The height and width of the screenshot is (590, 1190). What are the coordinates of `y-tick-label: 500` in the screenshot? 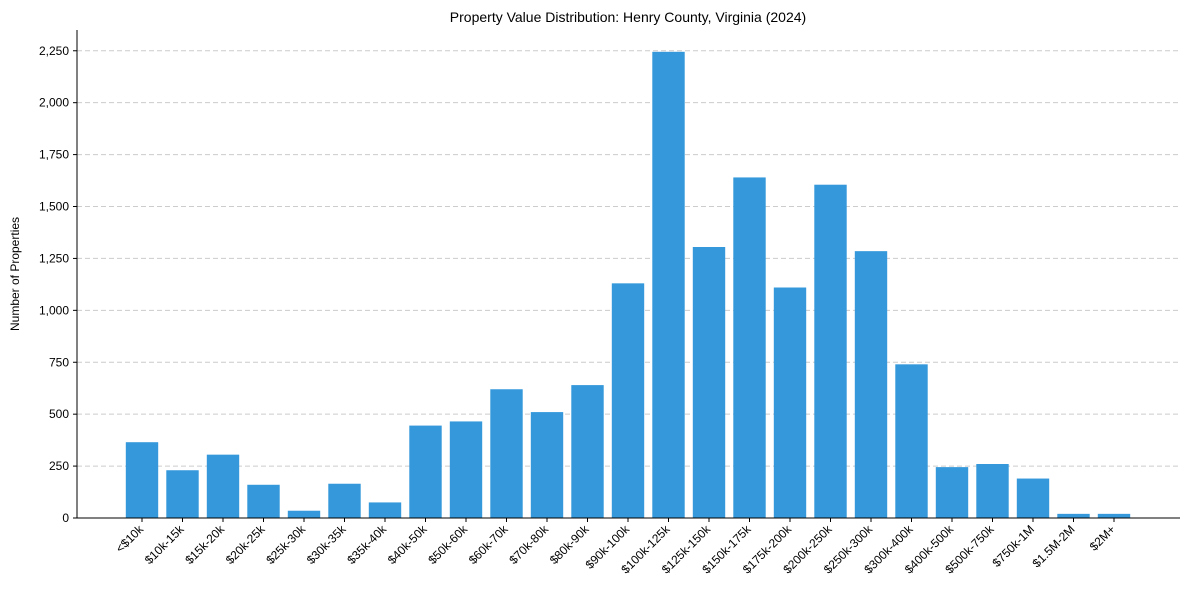 It's located at (59, 414).